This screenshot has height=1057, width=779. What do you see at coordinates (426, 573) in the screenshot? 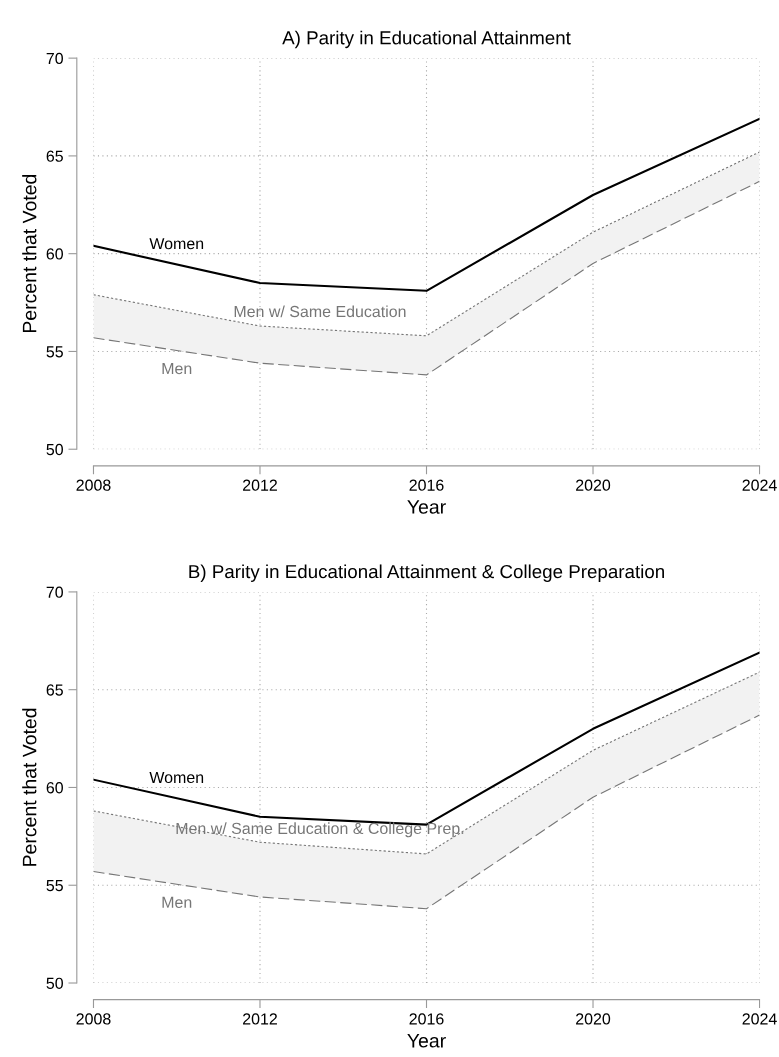
I see `chart-title: B) Parity in Educational Attainment & College Preparation` at bounding box center [426, 573].